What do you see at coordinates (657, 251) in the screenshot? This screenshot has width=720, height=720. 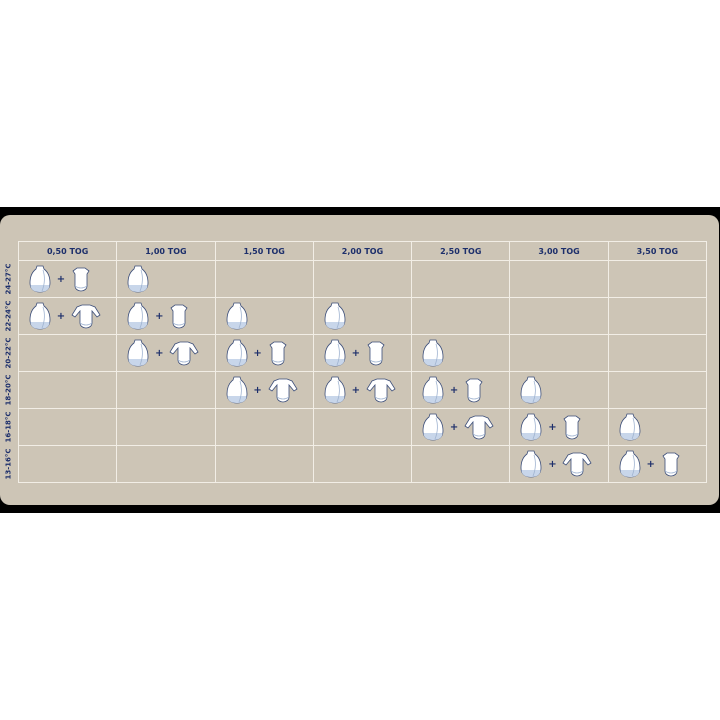 I see `column-header: 3,50 TOG` at bounding box center [657, 251].